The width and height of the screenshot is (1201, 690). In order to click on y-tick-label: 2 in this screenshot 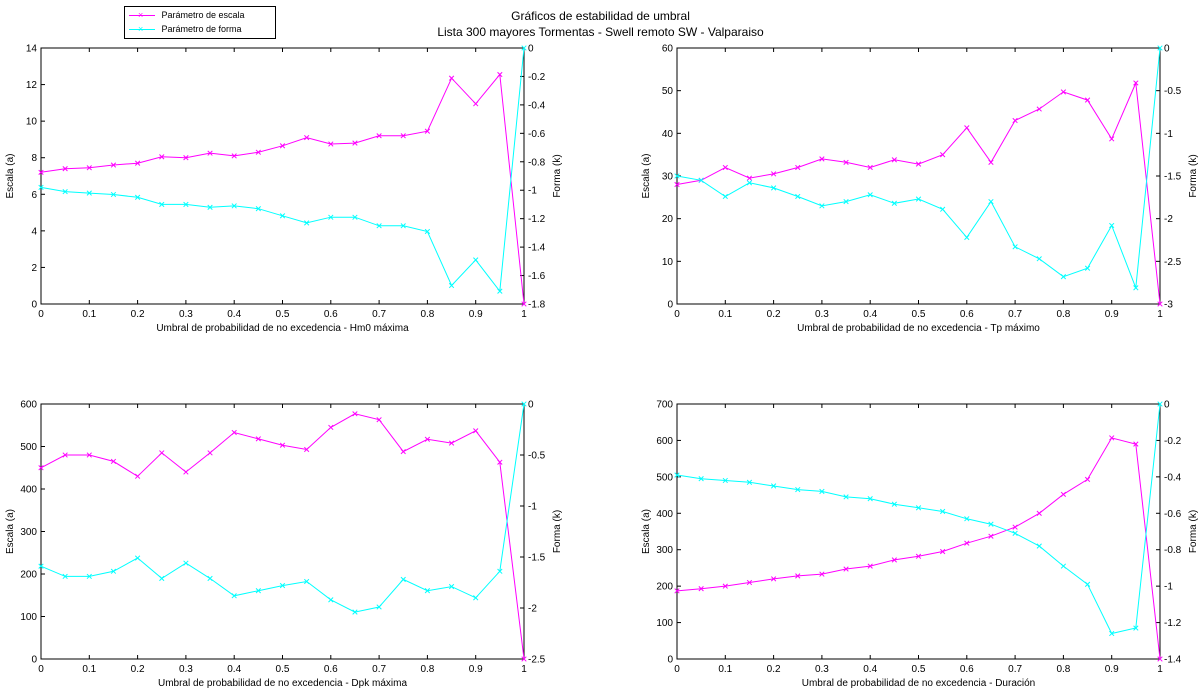, I will do `click(34, 268)`.